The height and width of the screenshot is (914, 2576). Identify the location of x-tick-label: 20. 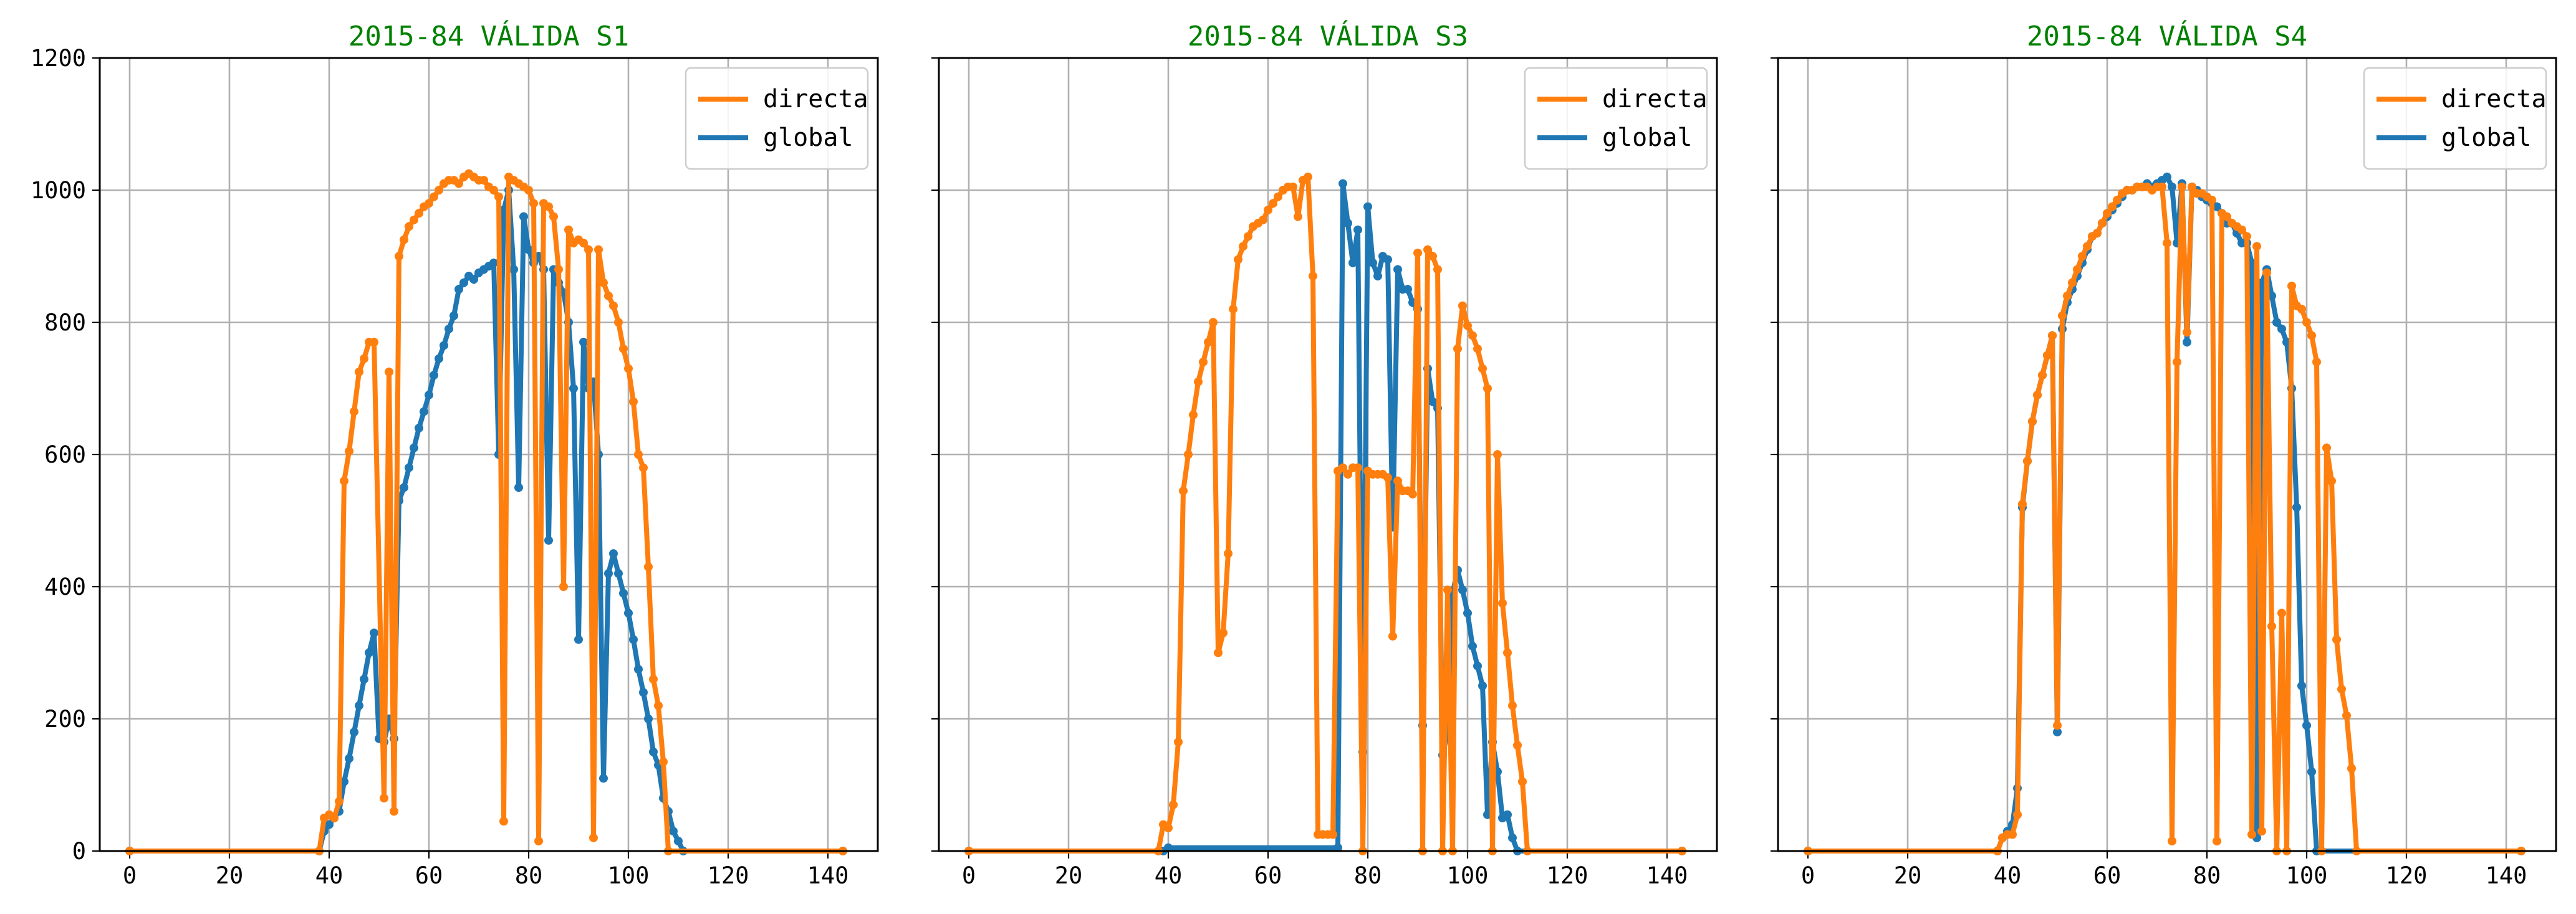
(1908, 875).